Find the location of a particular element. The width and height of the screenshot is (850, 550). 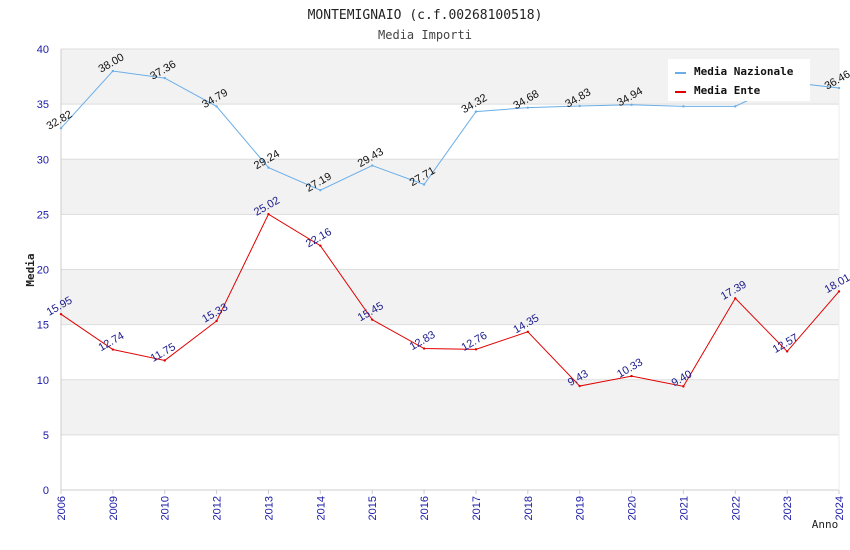

x-tick-label: 2014 is located at coordinates (321, 508).